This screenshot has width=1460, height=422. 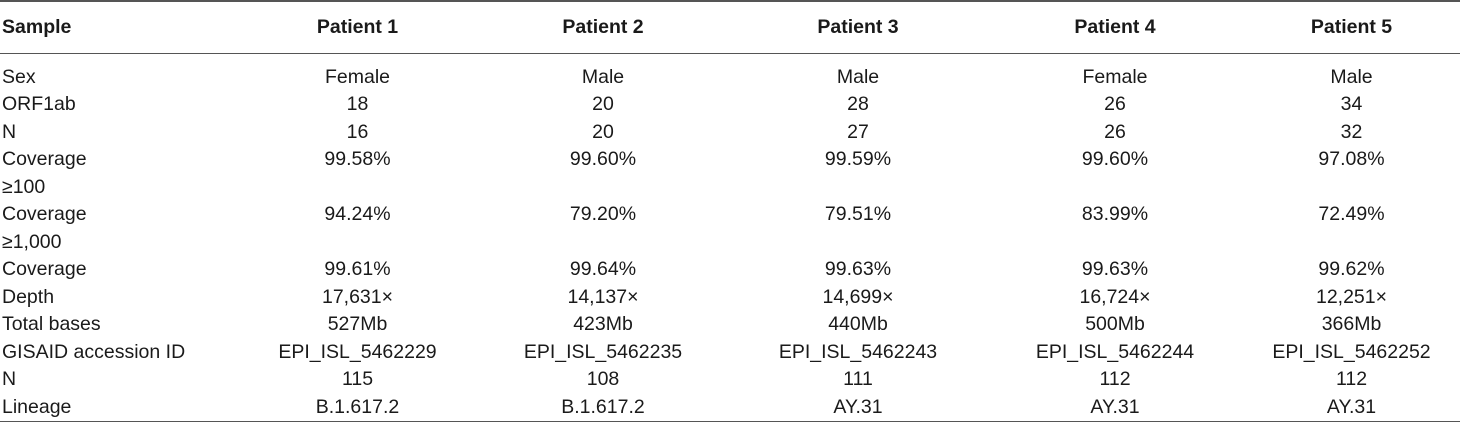 I want to click on row-label-line: ≥1,000, so click(x=32, y=241).